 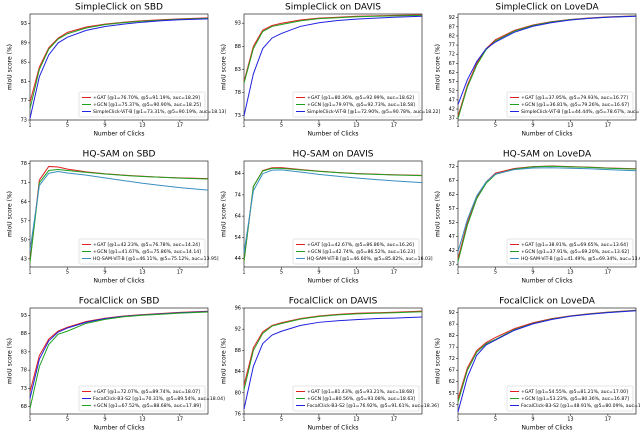 I want to click on chart-title: HQ-SAM on DAVIS, so click(x=333, y=155).